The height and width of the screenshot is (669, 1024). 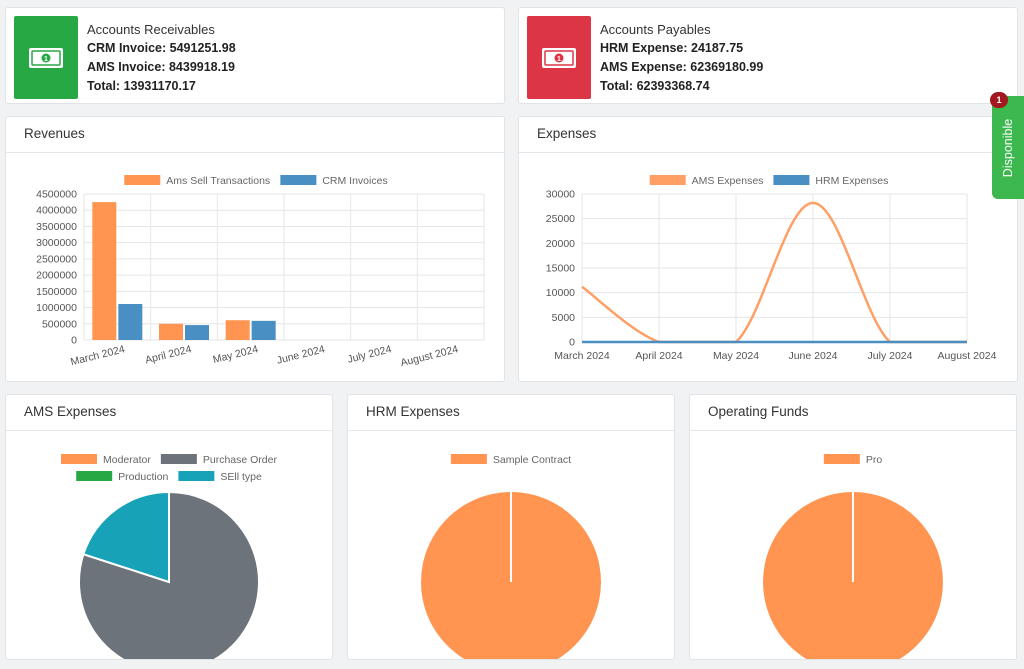 What do you see at coordinates (532, 460) in the screenshot?
I see `legend-label: Sample Contract` at bounding box center [532, 460].